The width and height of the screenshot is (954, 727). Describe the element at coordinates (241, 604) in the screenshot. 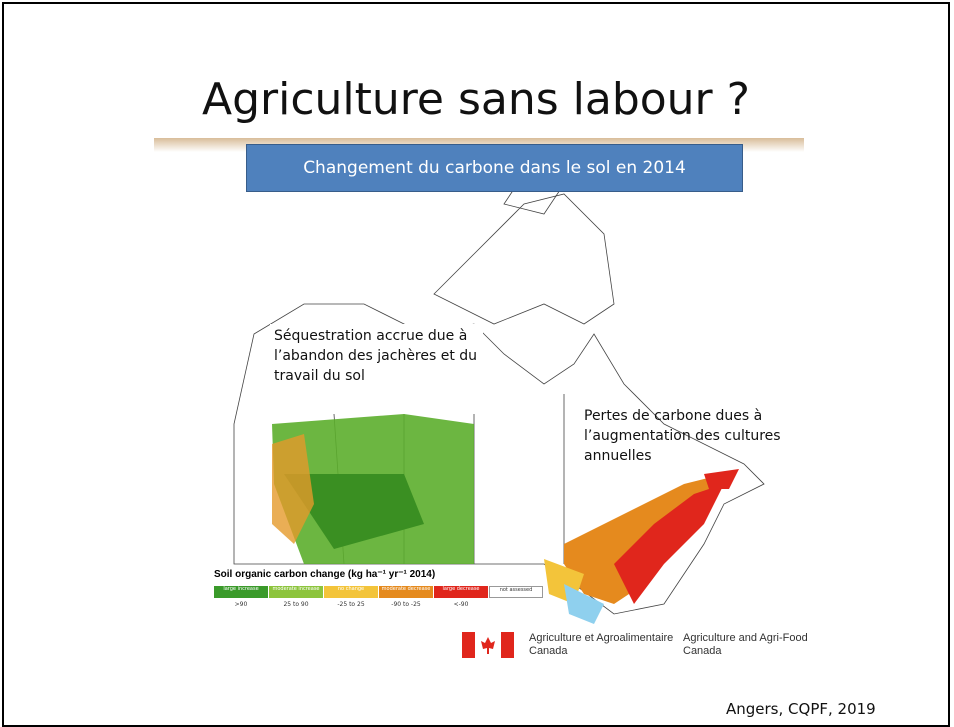

I see `legend-range: >90` at that location.